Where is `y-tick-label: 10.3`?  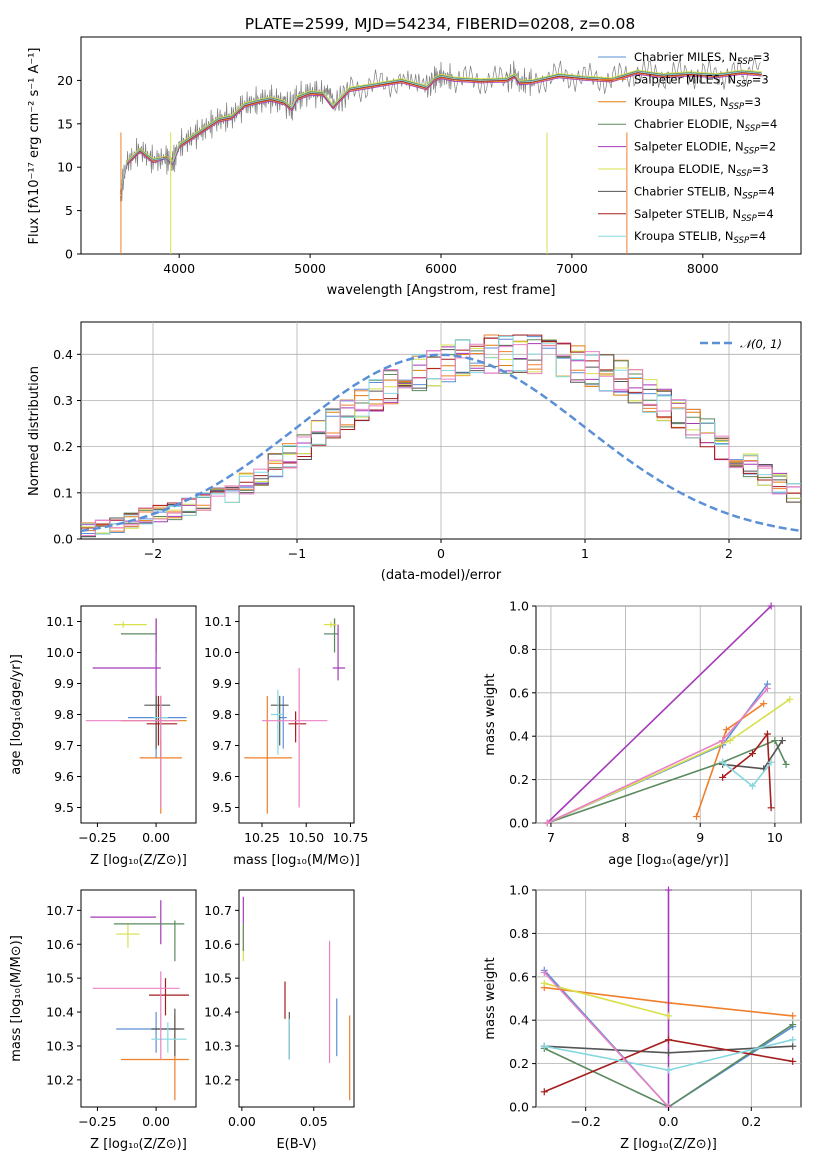 y-tick-label: 10.3 is located at coordinates (60, 1045).